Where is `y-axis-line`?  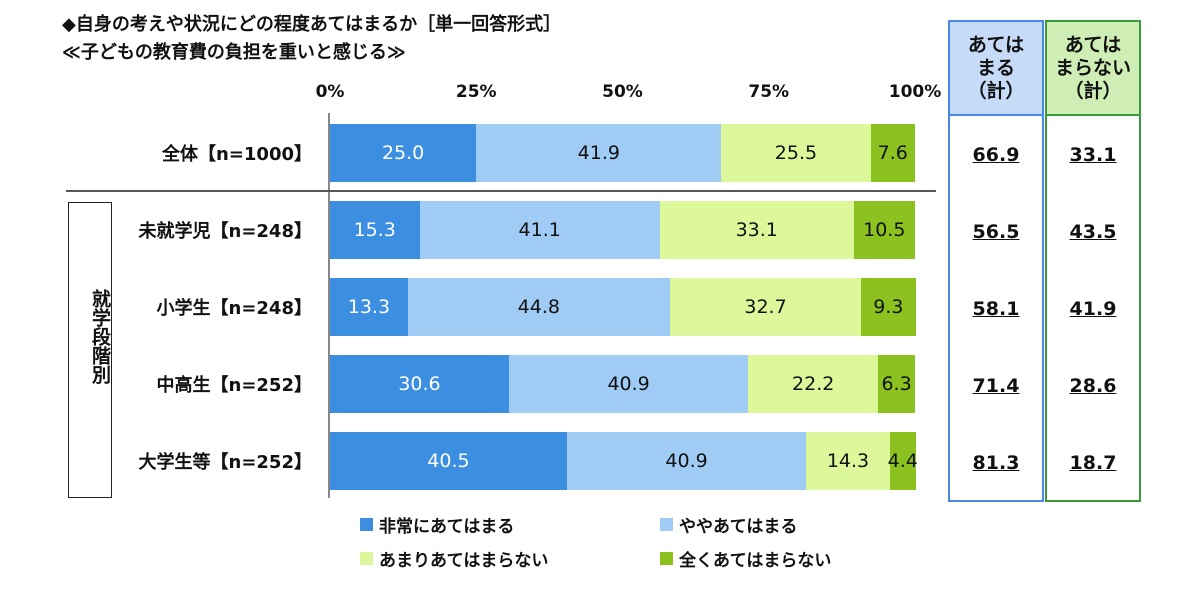
y-axis-line is located at coordinates (329, 305).